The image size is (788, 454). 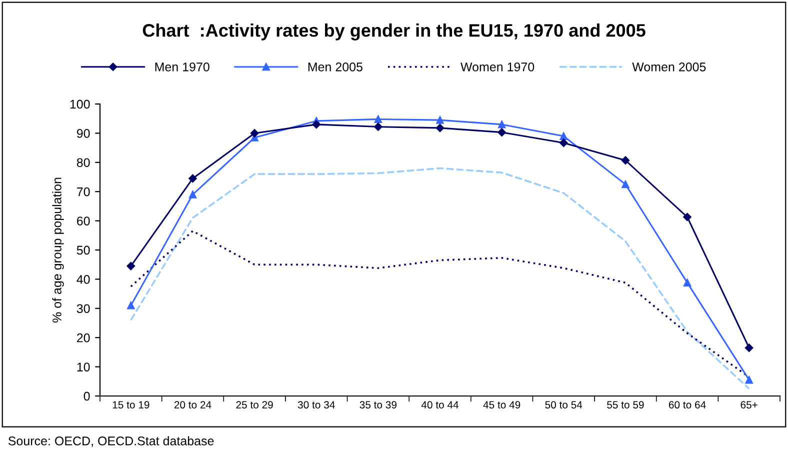 What do you see at coordinates (80, 104) in the screenshot?
I see `y-tick-label: 100` at bounding box center [80, 104].